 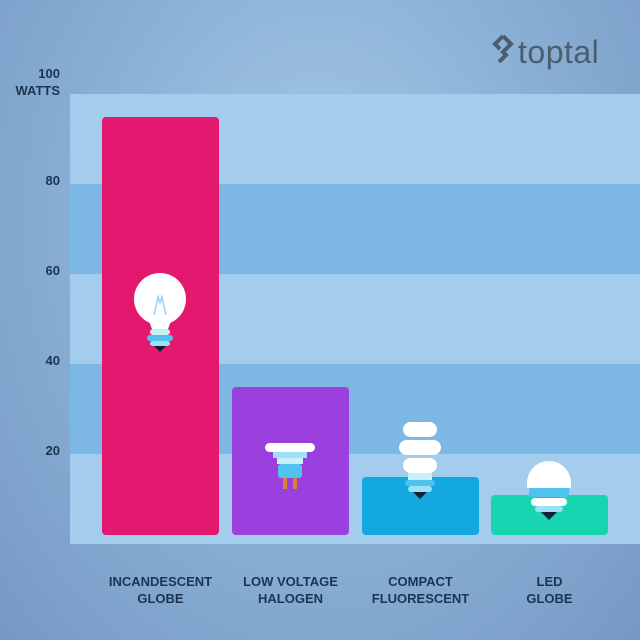 I want to click on x-label-low-voltage-halogen: LOW VOLTAGE HALOGEN, so click(x=291, y=590).